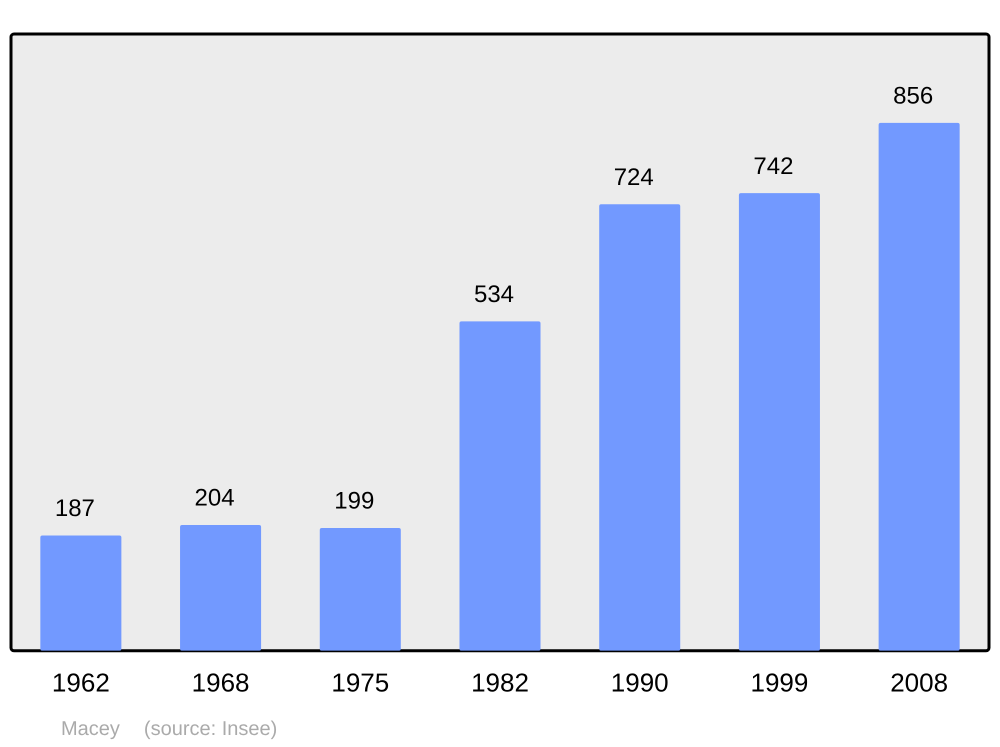 The image size is (1000, 747). Describe the element at coordinates (919, 683) in the screenshot. I see `x-tick-label: 2008` at that location.